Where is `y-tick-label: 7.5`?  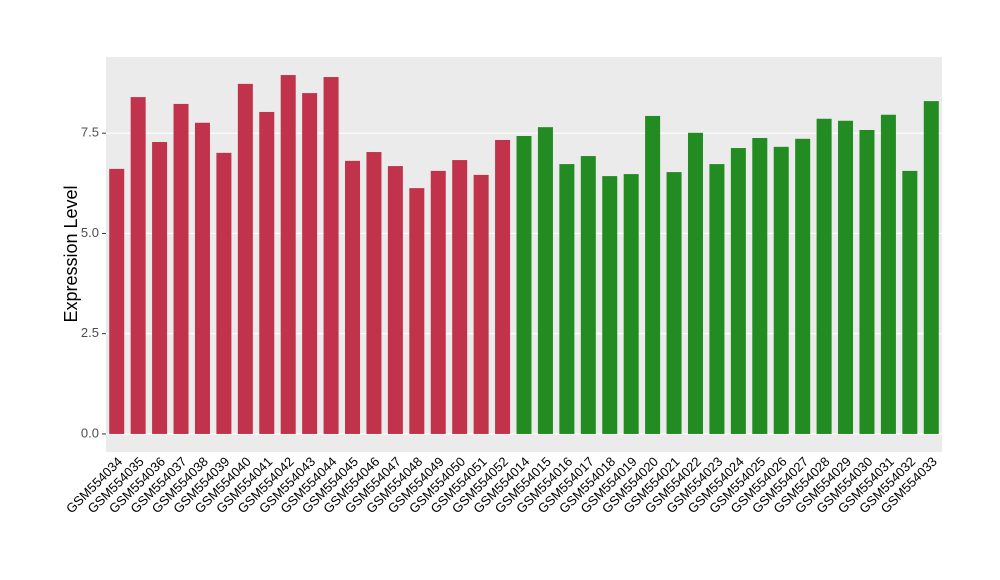
y-tick-label: 7.5 is located at coordinates (90, 132).